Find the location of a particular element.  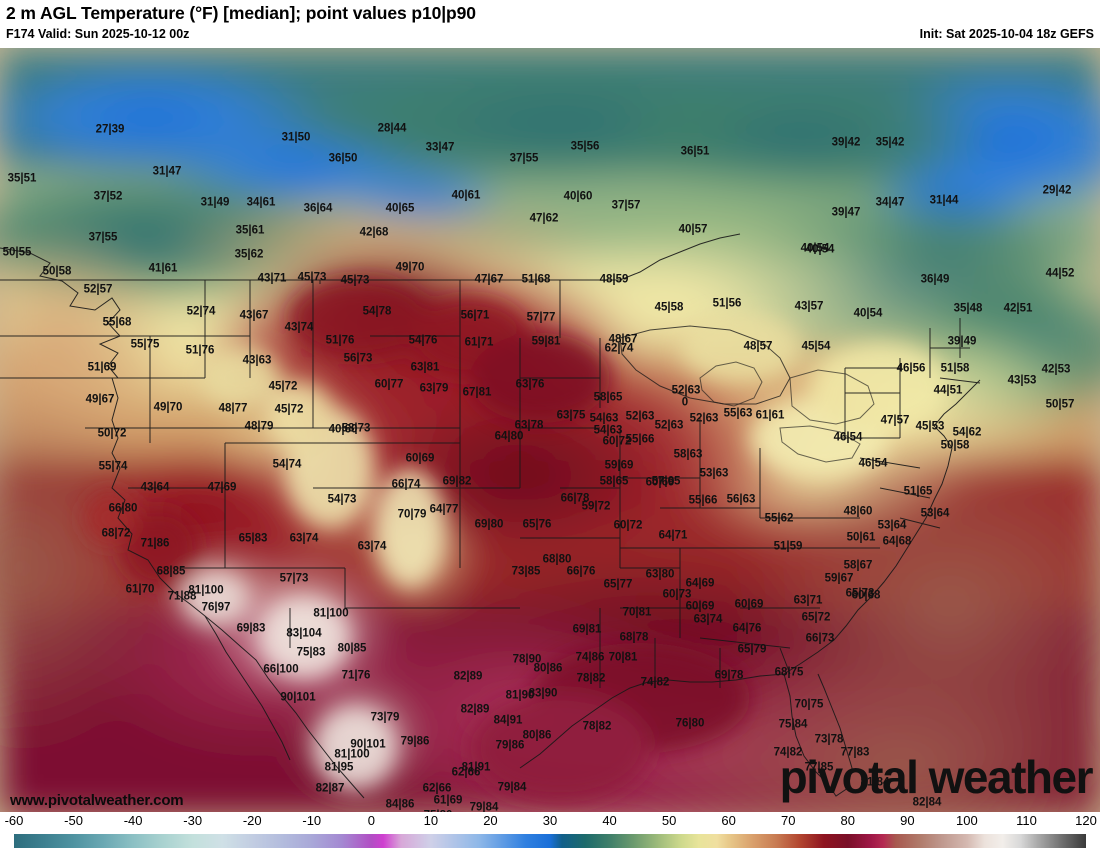

point-value-label: 0 is located at coordinates (685, 402).